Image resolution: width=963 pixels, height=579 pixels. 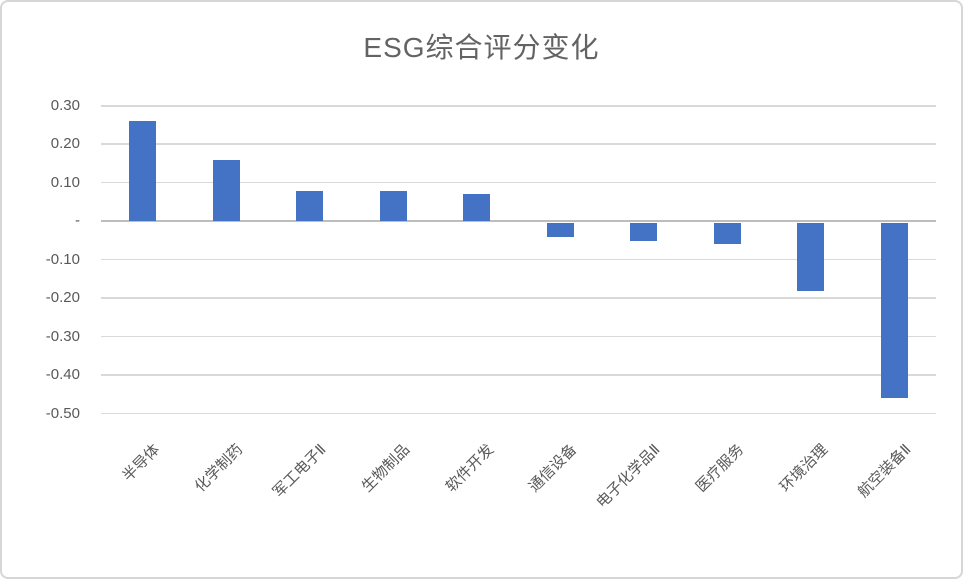 What do you see at coordinates (386, 468) in the screenshot?
I see `x-category-label: 生物制品` at bounding box center [386, 468].